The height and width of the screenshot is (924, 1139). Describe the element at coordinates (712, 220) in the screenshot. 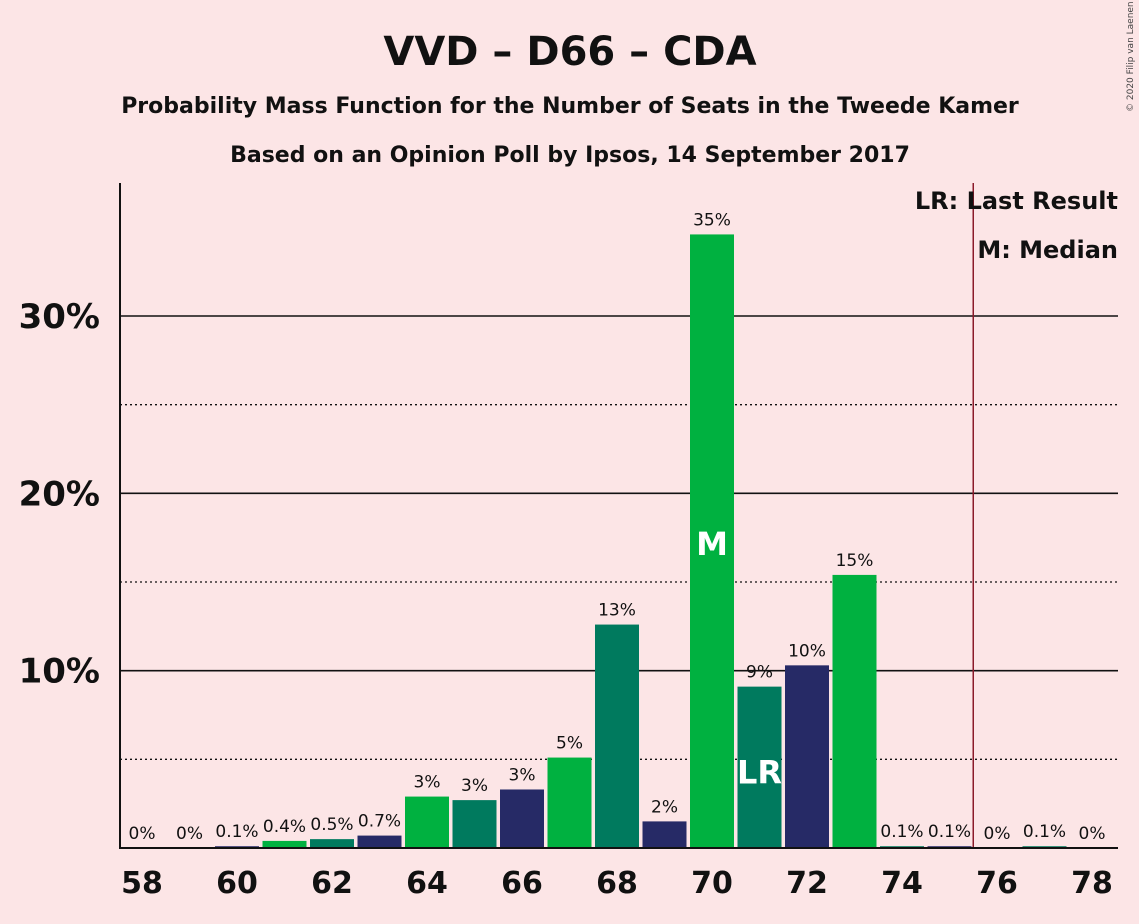

I see `data-label-70: 35%` at that location.